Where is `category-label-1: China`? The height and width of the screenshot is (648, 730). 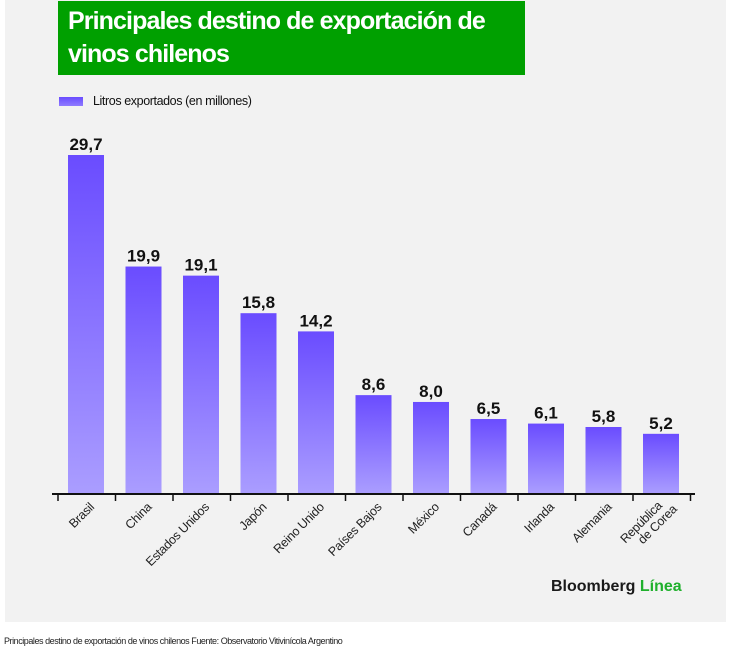 category-label-1: China is located at coordinates (139, 516).